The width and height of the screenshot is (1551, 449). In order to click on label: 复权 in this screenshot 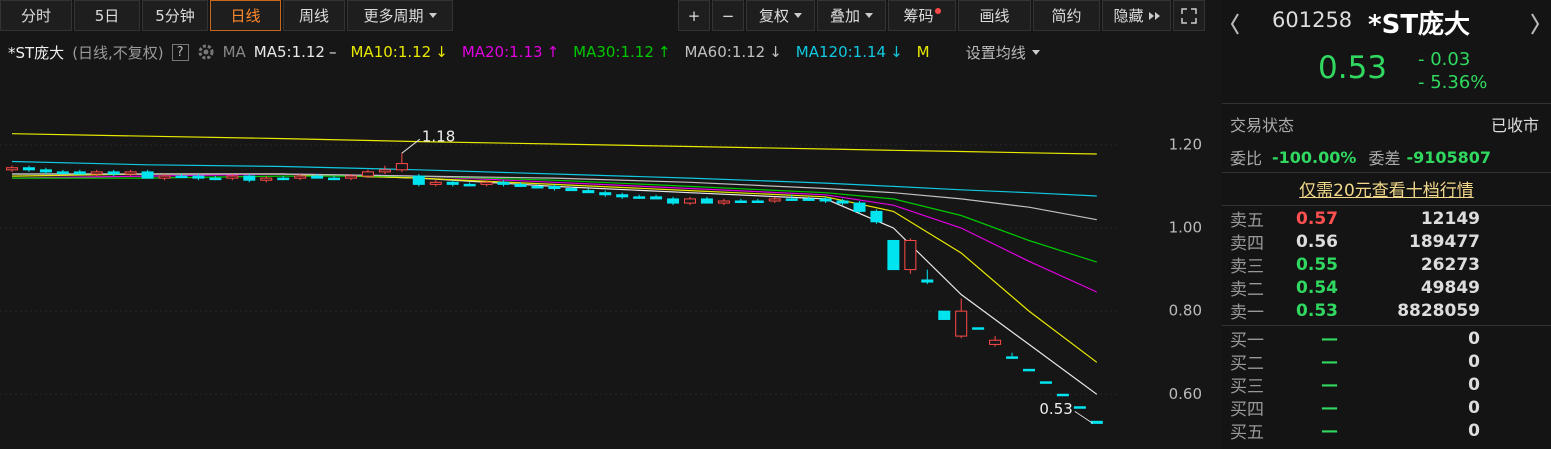, I will do `click(773, 16)`.